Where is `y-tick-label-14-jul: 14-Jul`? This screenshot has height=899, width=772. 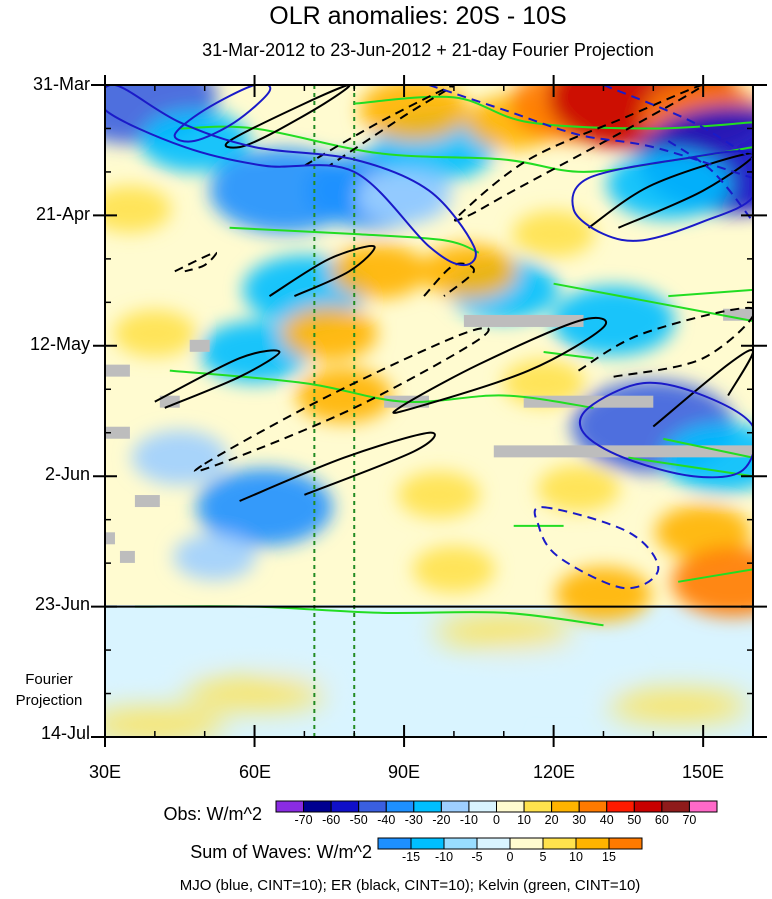
y-tick-label-14-jul: 14-Jul is located at coordinates (65, 733).